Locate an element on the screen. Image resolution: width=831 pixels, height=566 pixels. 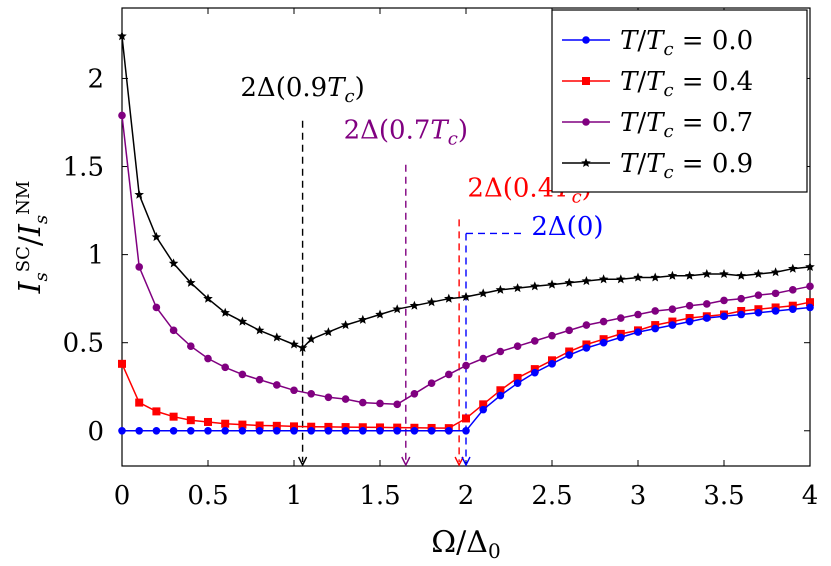
legend-label: T/Tc = 0.9 is located at coordinates (686, 166).